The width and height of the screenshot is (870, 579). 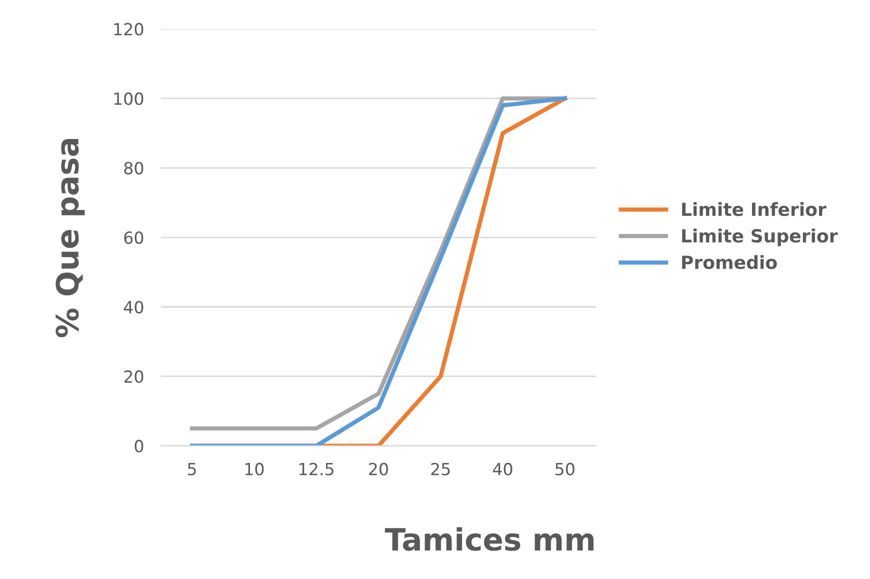 I want to click on y-axis-title: % Que pasa, so click(x=70, y=238).